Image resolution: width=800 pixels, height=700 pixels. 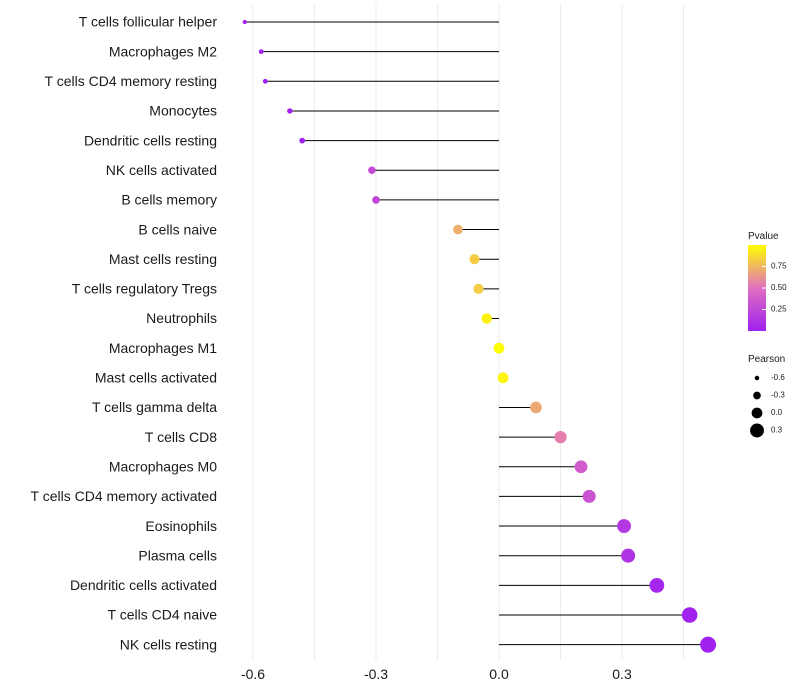 I want to click on pvalue-legend: Pvalue 0.75 0.50 0.25, so click(x=767, y=281).